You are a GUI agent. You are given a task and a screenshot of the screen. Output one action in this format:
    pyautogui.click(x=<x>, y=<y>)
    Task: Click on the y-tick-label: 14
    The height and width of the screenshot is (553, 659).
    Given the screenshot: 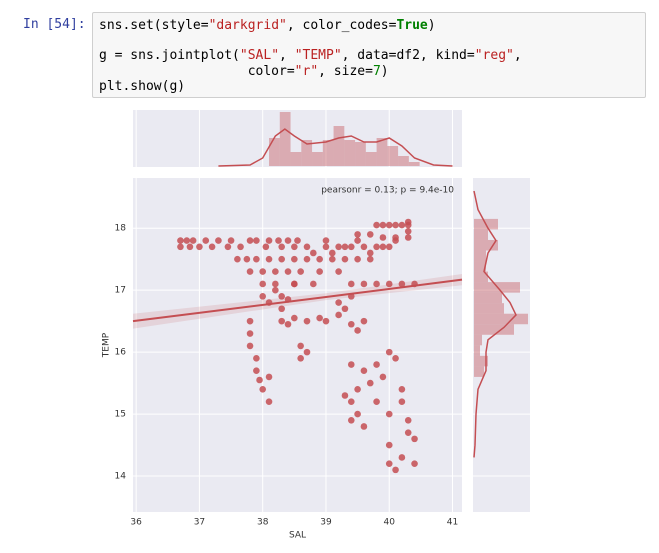 What is the action you would take?
    pyautogui.click(x=121, y=477)
    